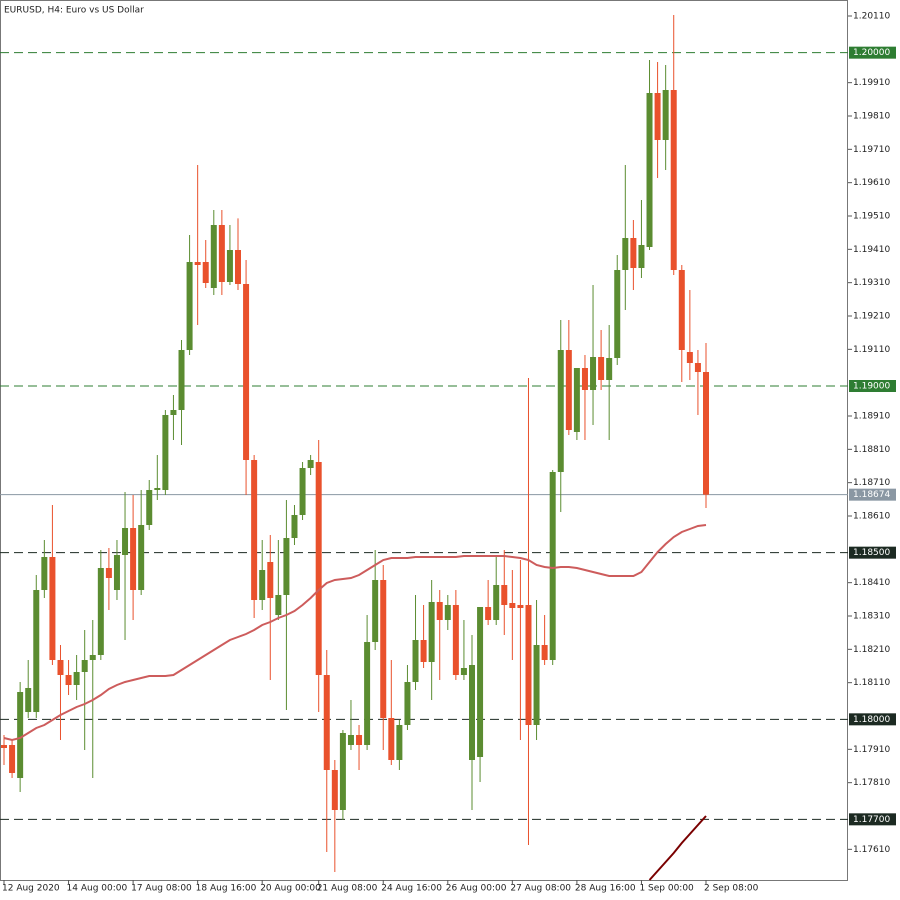  What do you see at coordinates (871, 283) in the screenshot?
I see `y-tick-label: 1.19310` at bounding box center [871, 283].